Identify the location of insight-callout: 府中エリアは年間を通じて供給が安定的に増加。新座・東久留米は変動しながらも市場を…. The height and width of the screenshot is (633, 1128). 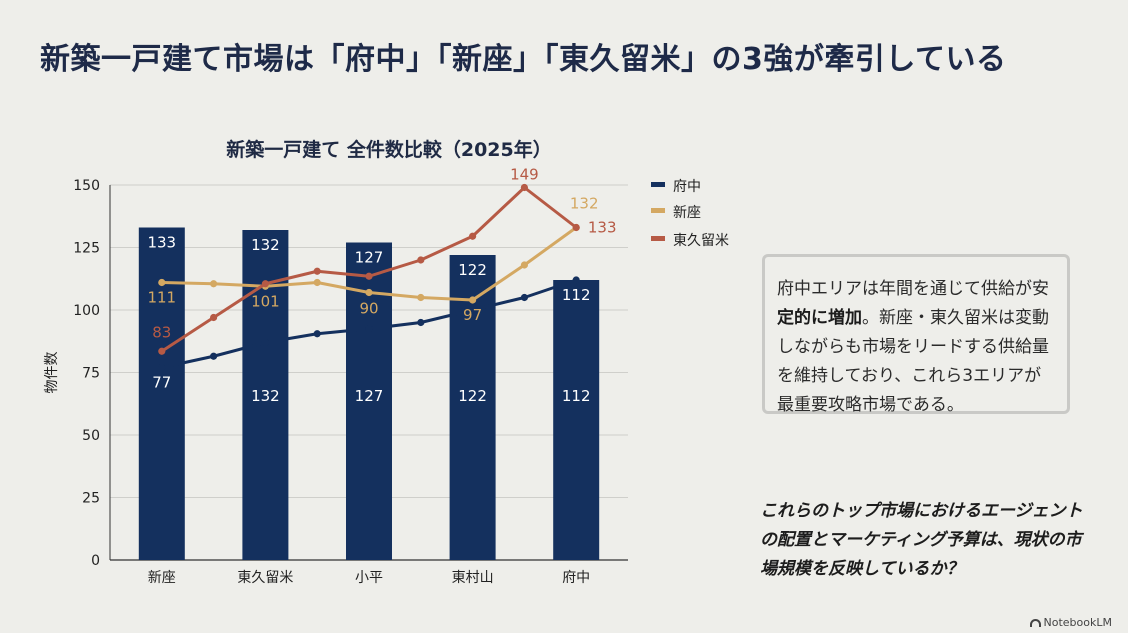
(916, 334).